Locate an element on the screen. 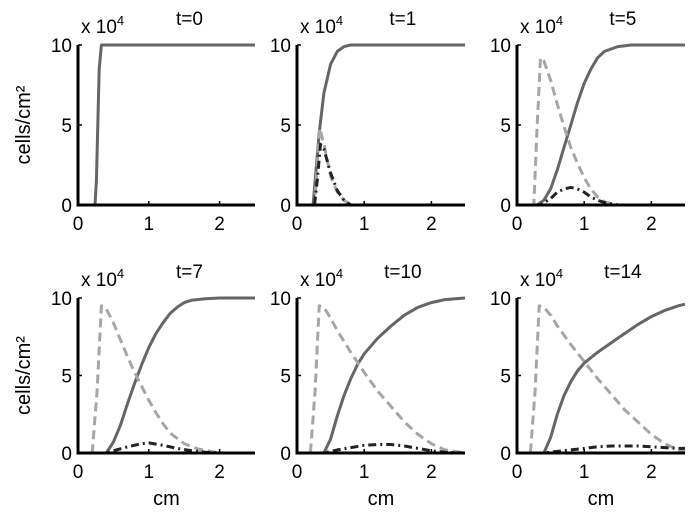  subplot-title: t=1 is located at coordinates (402, 19).